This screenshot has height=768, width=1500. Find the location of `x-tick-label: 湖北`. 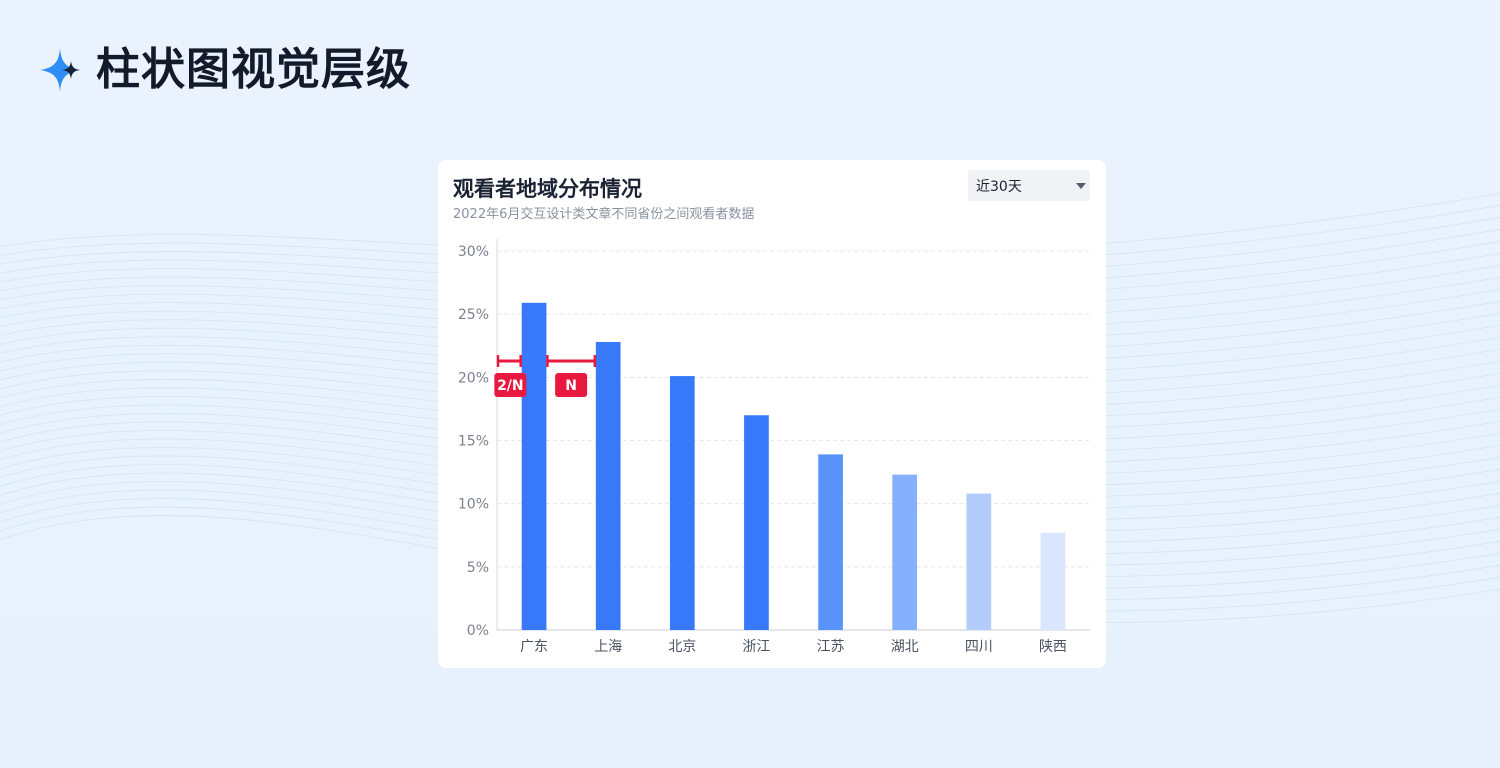

x-tick-label: 湖北 is located at coordinates (905, 647).